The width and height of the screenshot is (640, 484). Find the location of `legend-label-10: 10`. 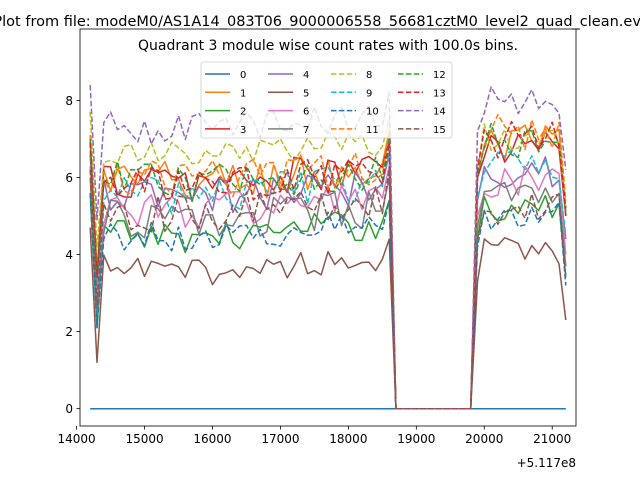

legend-label-10: 10 is located at coordinates (372, 112).